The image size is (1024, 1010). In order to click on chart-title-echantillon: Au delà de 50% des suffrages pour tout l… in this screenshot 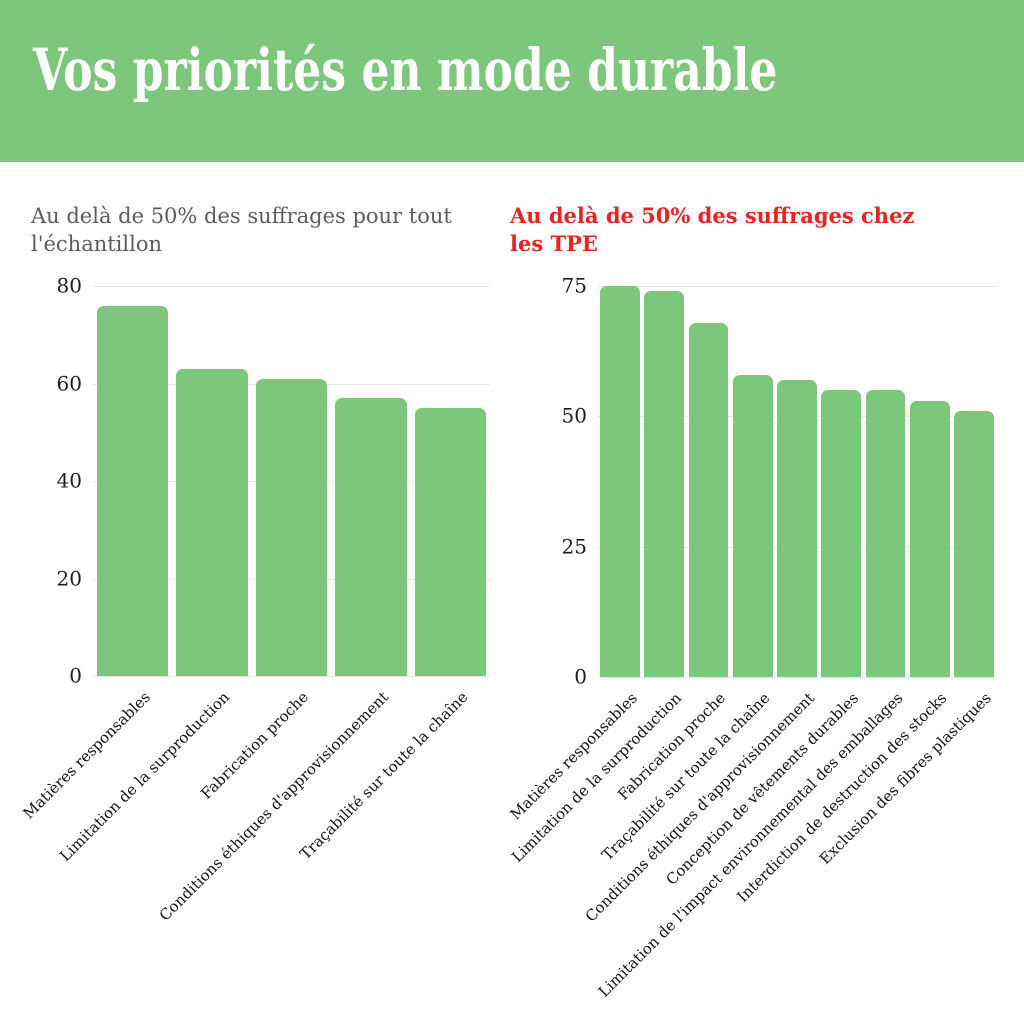, I will do `click(241, 230)`.